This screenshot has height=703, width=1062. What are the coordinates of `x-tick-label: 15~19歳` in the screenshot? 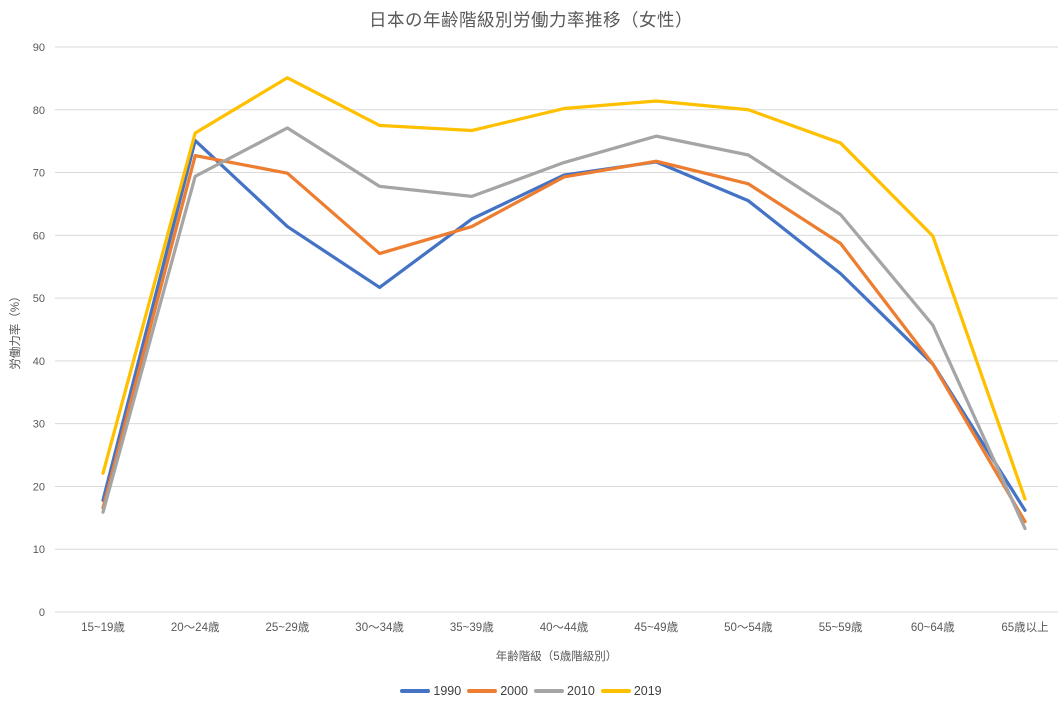 It's located at (103, 627).